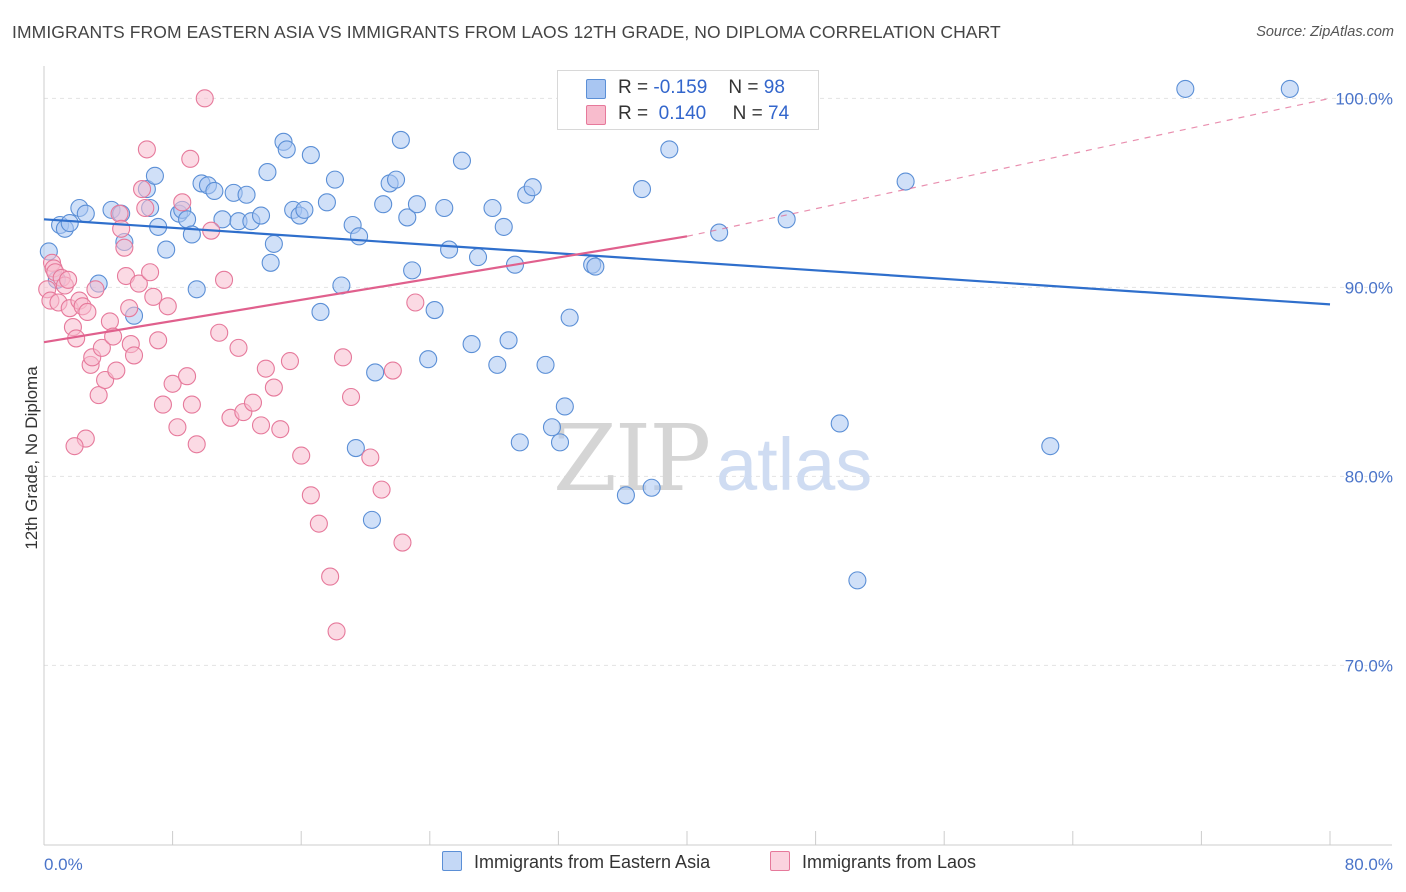  I want to click on legend-swatch-pink, so click(596, 115).